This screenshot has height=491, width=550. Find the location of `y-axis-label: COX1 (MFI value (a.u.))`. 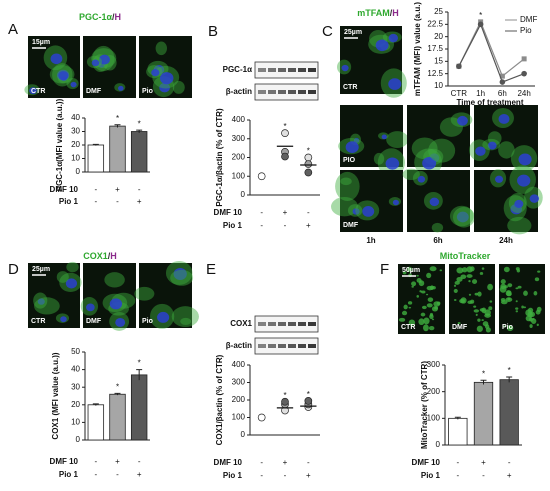

y-axis-label: COX1 (MFI value (a.u.)) is located at coordinates (55, 395).